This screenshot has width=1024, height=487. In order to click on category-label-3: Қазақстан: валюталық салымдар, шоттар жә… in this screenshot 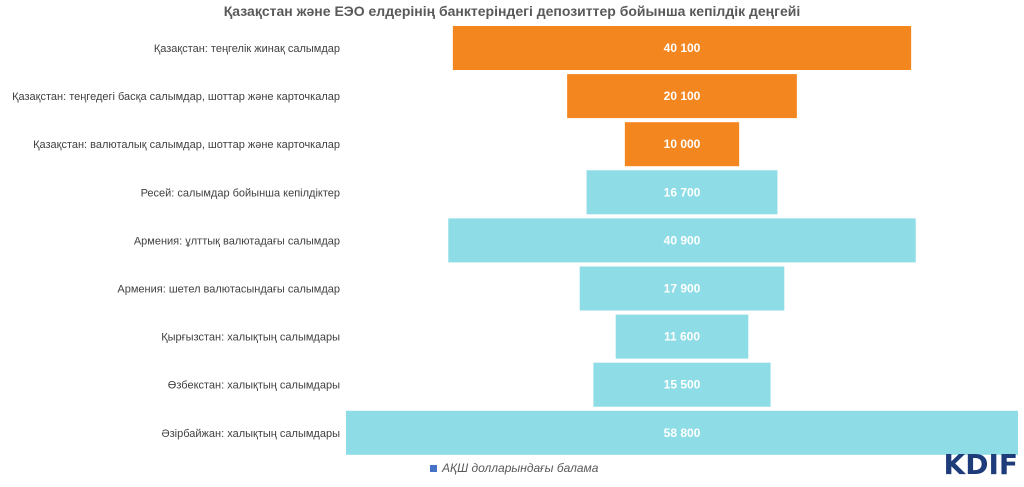, I will do `click(186, 145)`.